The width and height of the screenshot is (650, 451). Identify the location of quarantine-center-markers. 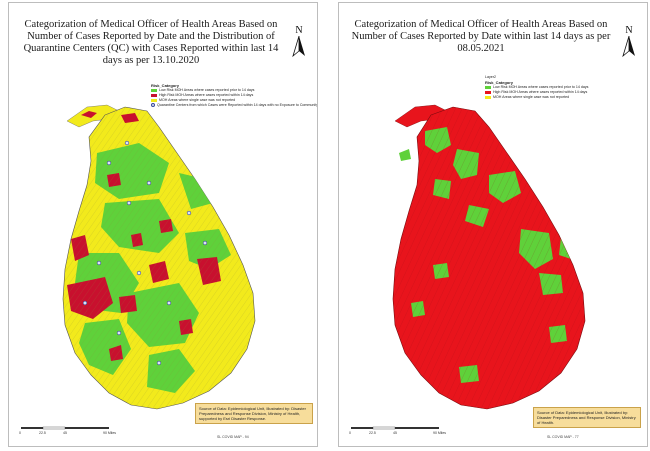
(145, 253).